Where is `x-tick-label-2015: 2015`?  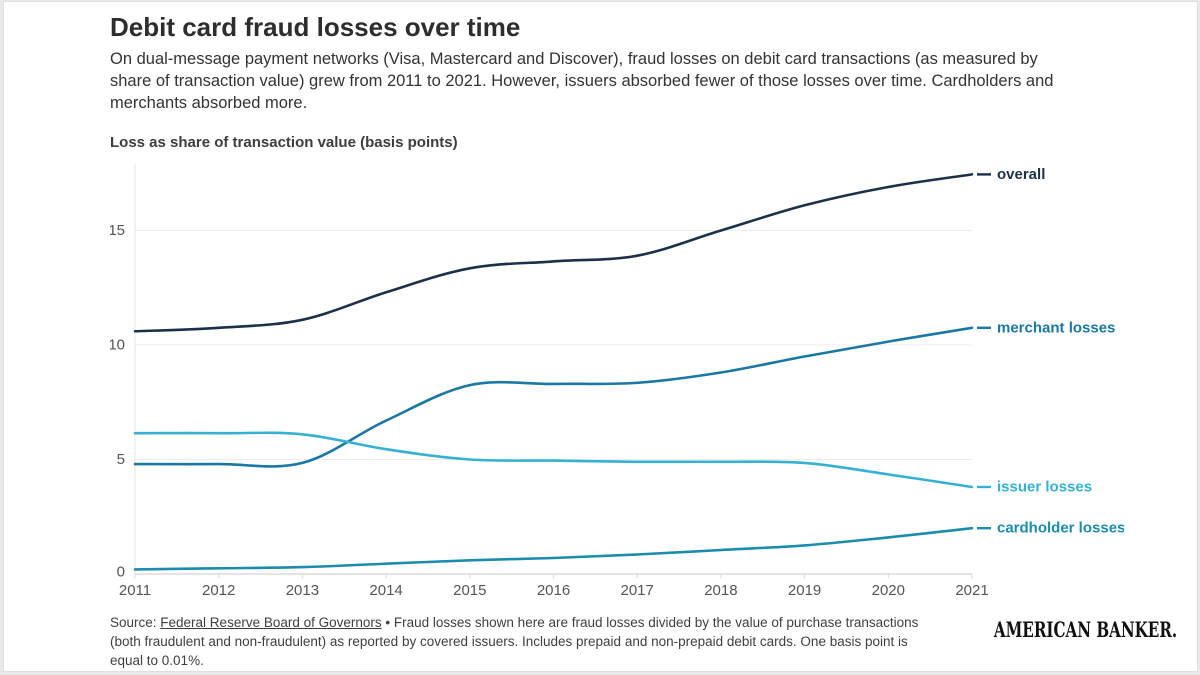 x-tick-label-2015: 2015 is located at coordinates (469, 590).